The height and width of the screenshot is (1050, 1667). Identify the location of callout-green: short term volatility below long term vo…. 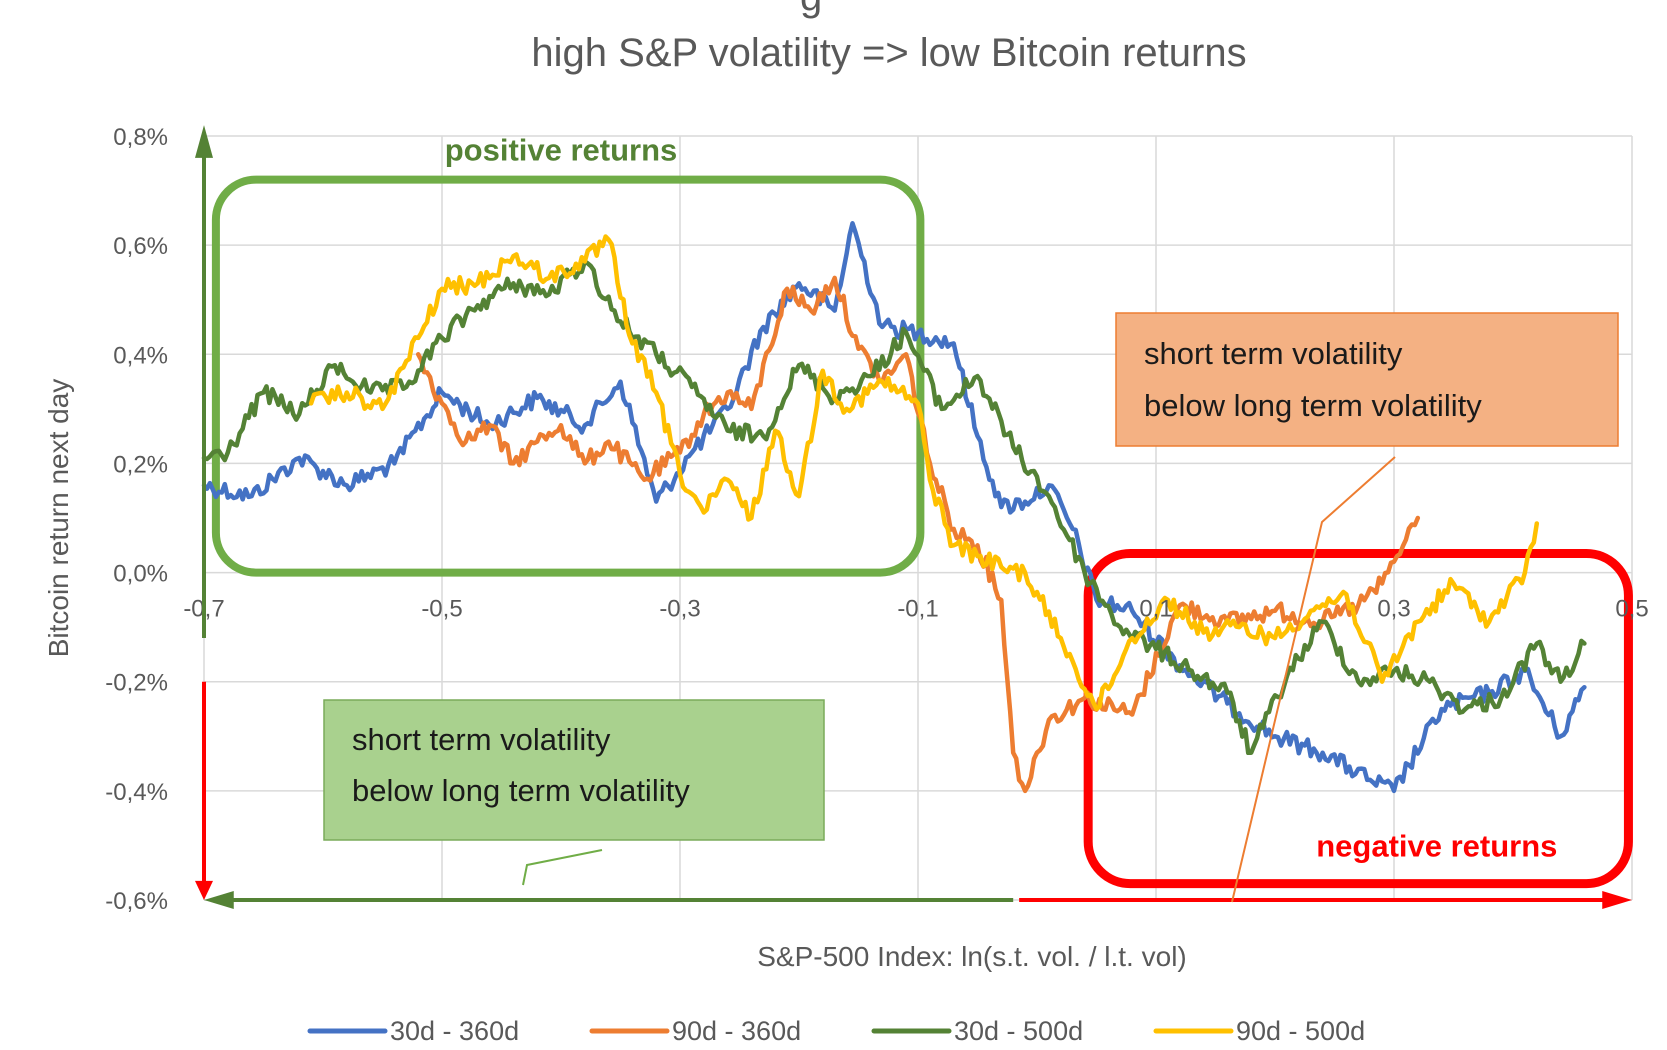
(574, 792).